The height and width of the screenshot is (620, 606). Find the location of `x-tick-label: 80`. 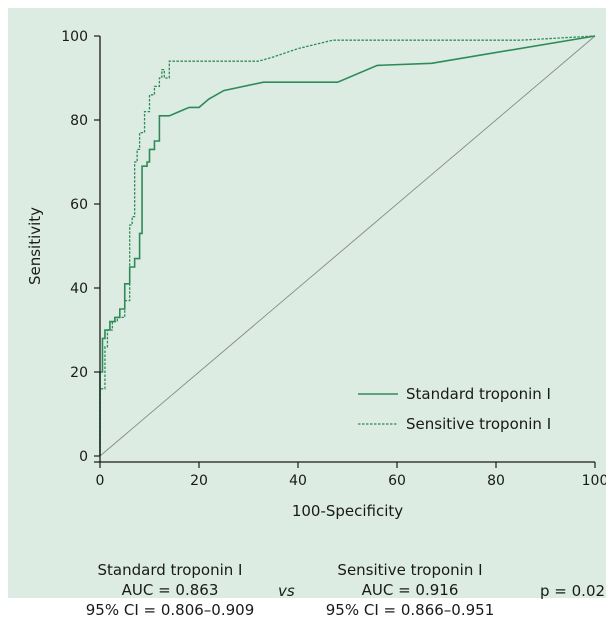

x-tick-label: 80 is located at coordinates (496, 481).